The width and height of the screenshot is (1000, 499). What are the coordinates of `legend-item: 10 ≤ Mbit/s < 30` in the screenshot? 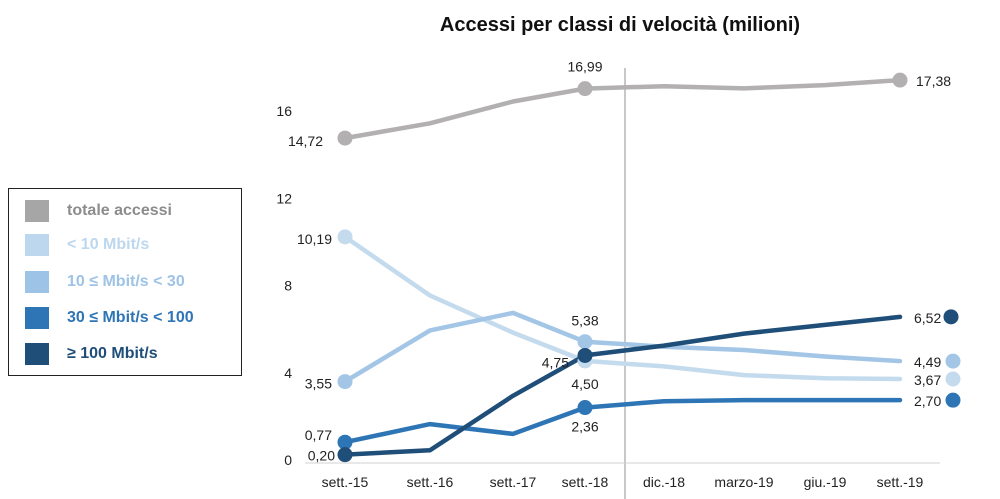 It's located at (105, 282).